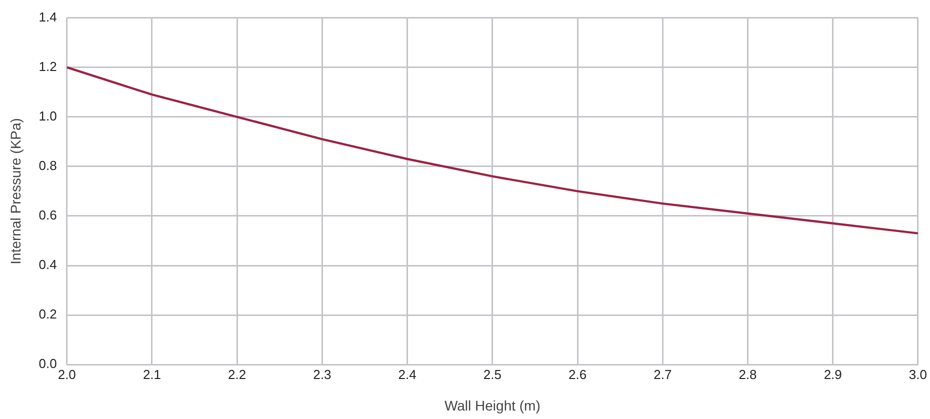  What do you see at coordinates (407, 374) in the screenshot?
I see `x-tick-label: 2.4` at bounding box center [407, 374].